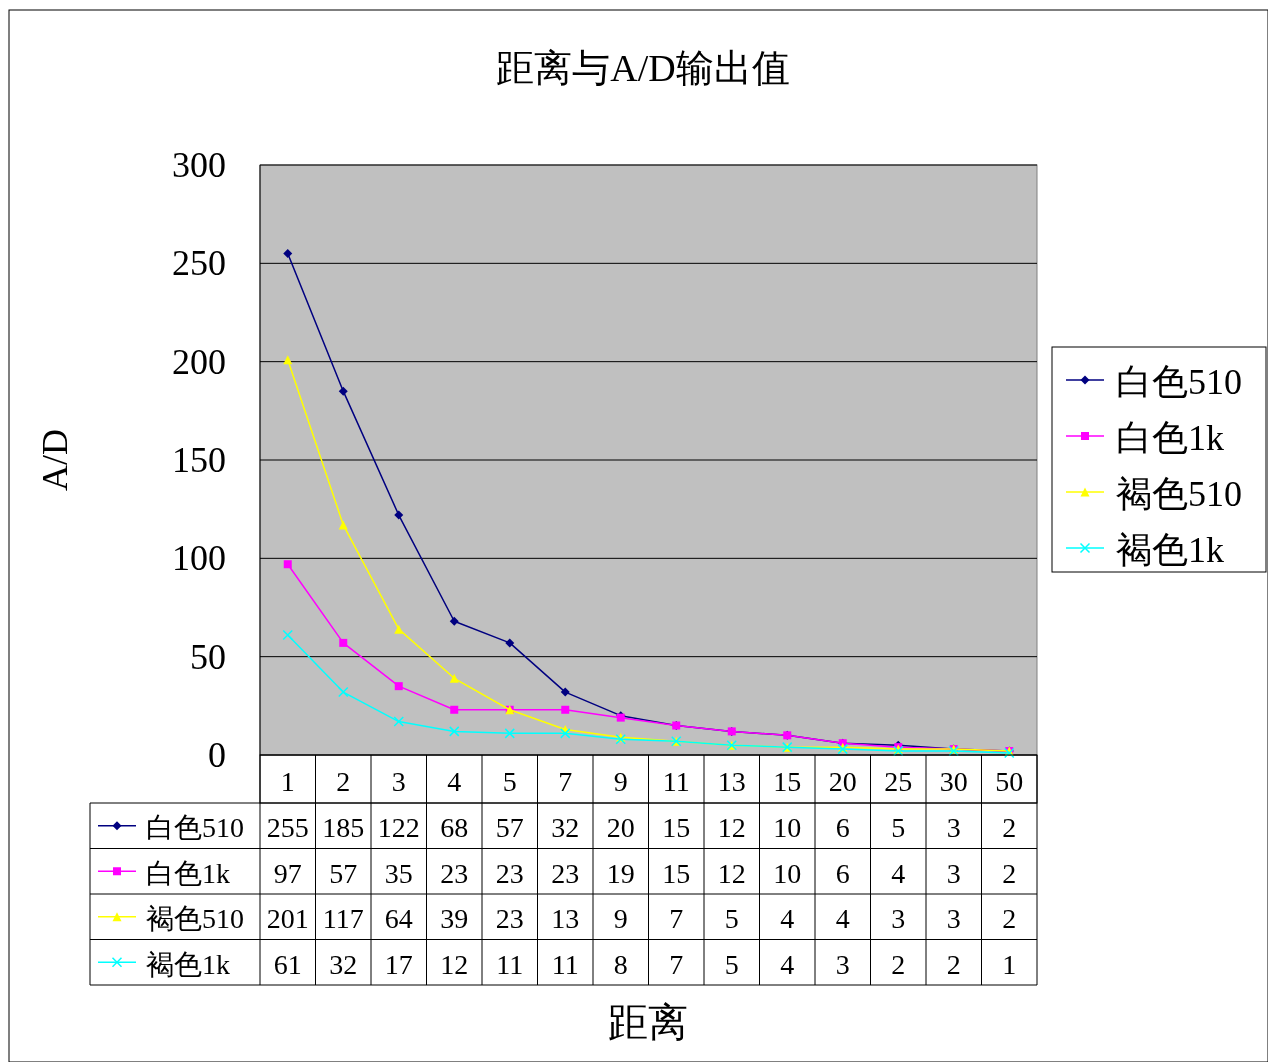  What do you see at coordinates (454, 781) in the screenshot?
I see `x-tick-label: 4` at bounding box center [454, 781].